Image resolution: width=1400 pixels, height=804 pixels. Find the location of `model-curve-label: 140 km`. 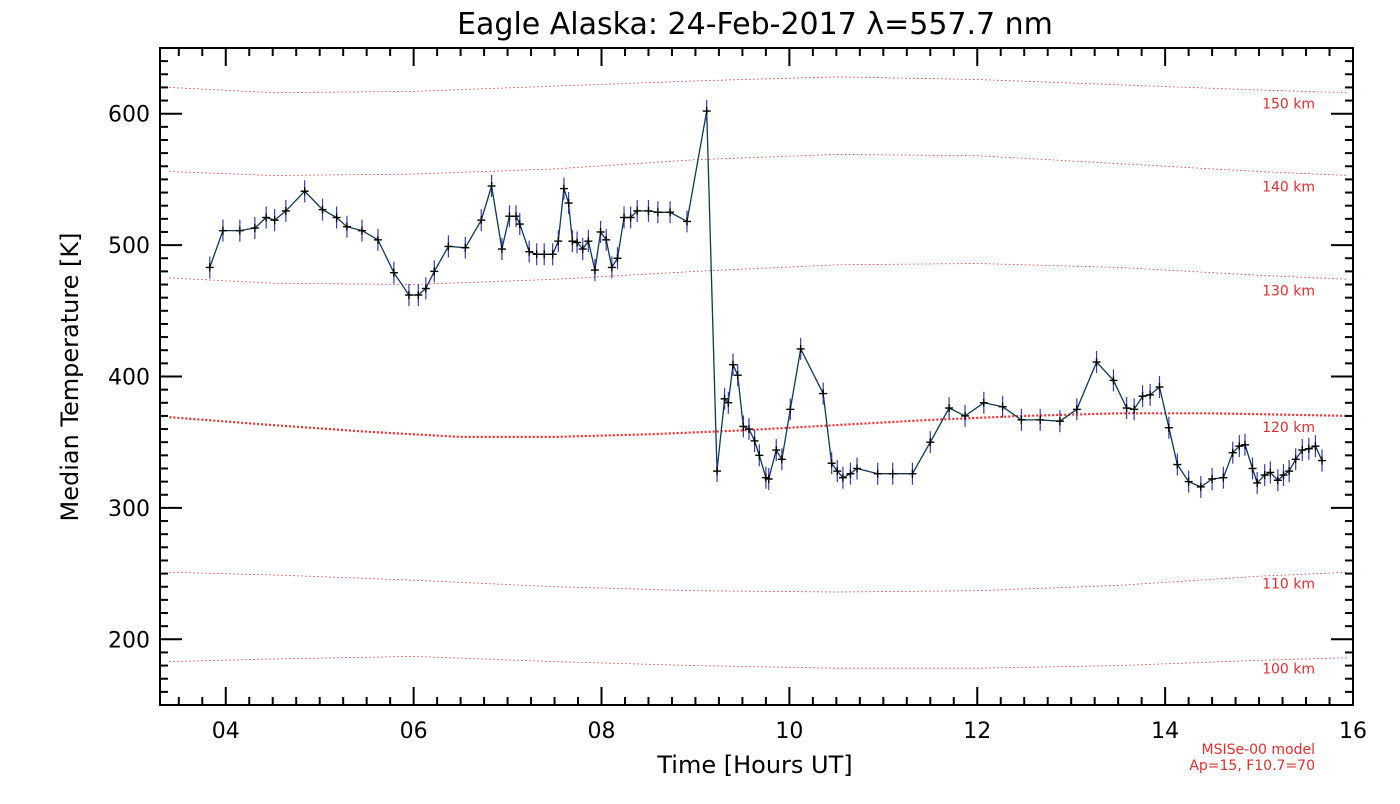

model-curve-label: 140 km is located at coordinates (1288, 187).